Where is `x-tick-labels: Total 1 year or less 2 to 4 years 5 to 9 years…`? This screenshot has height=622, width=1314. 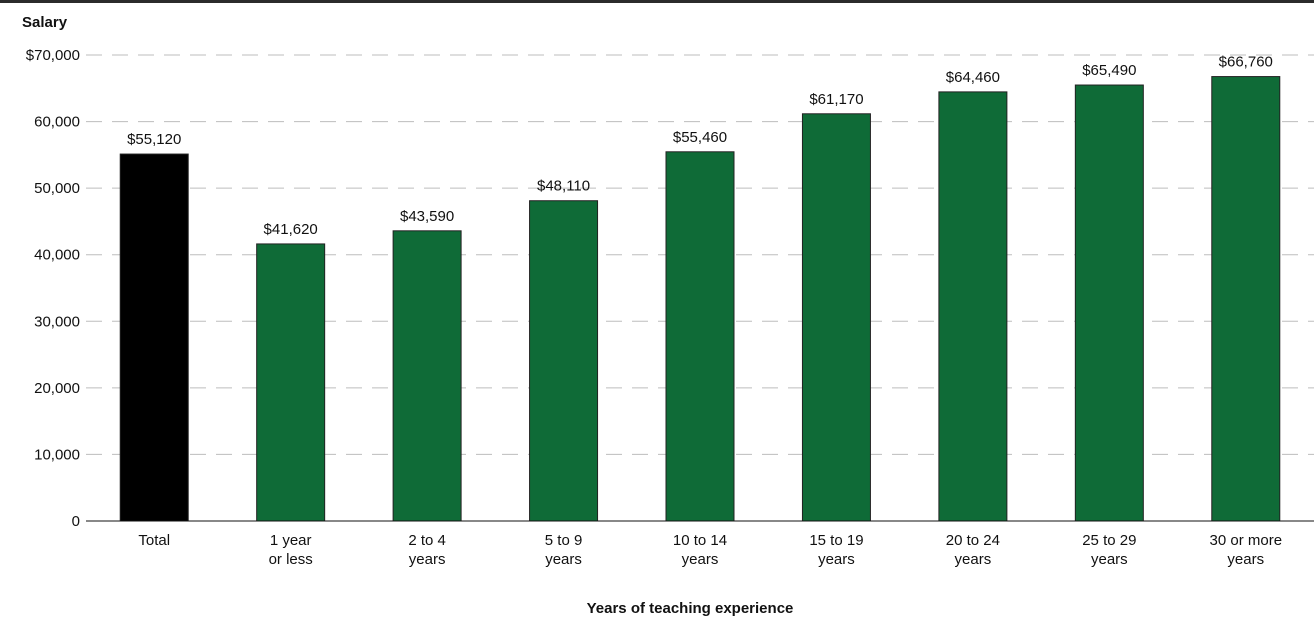 x-tick-labels: Total 1 year or less 2 to 4 years 5 to 9 years… is located at coordinates (710, 550).